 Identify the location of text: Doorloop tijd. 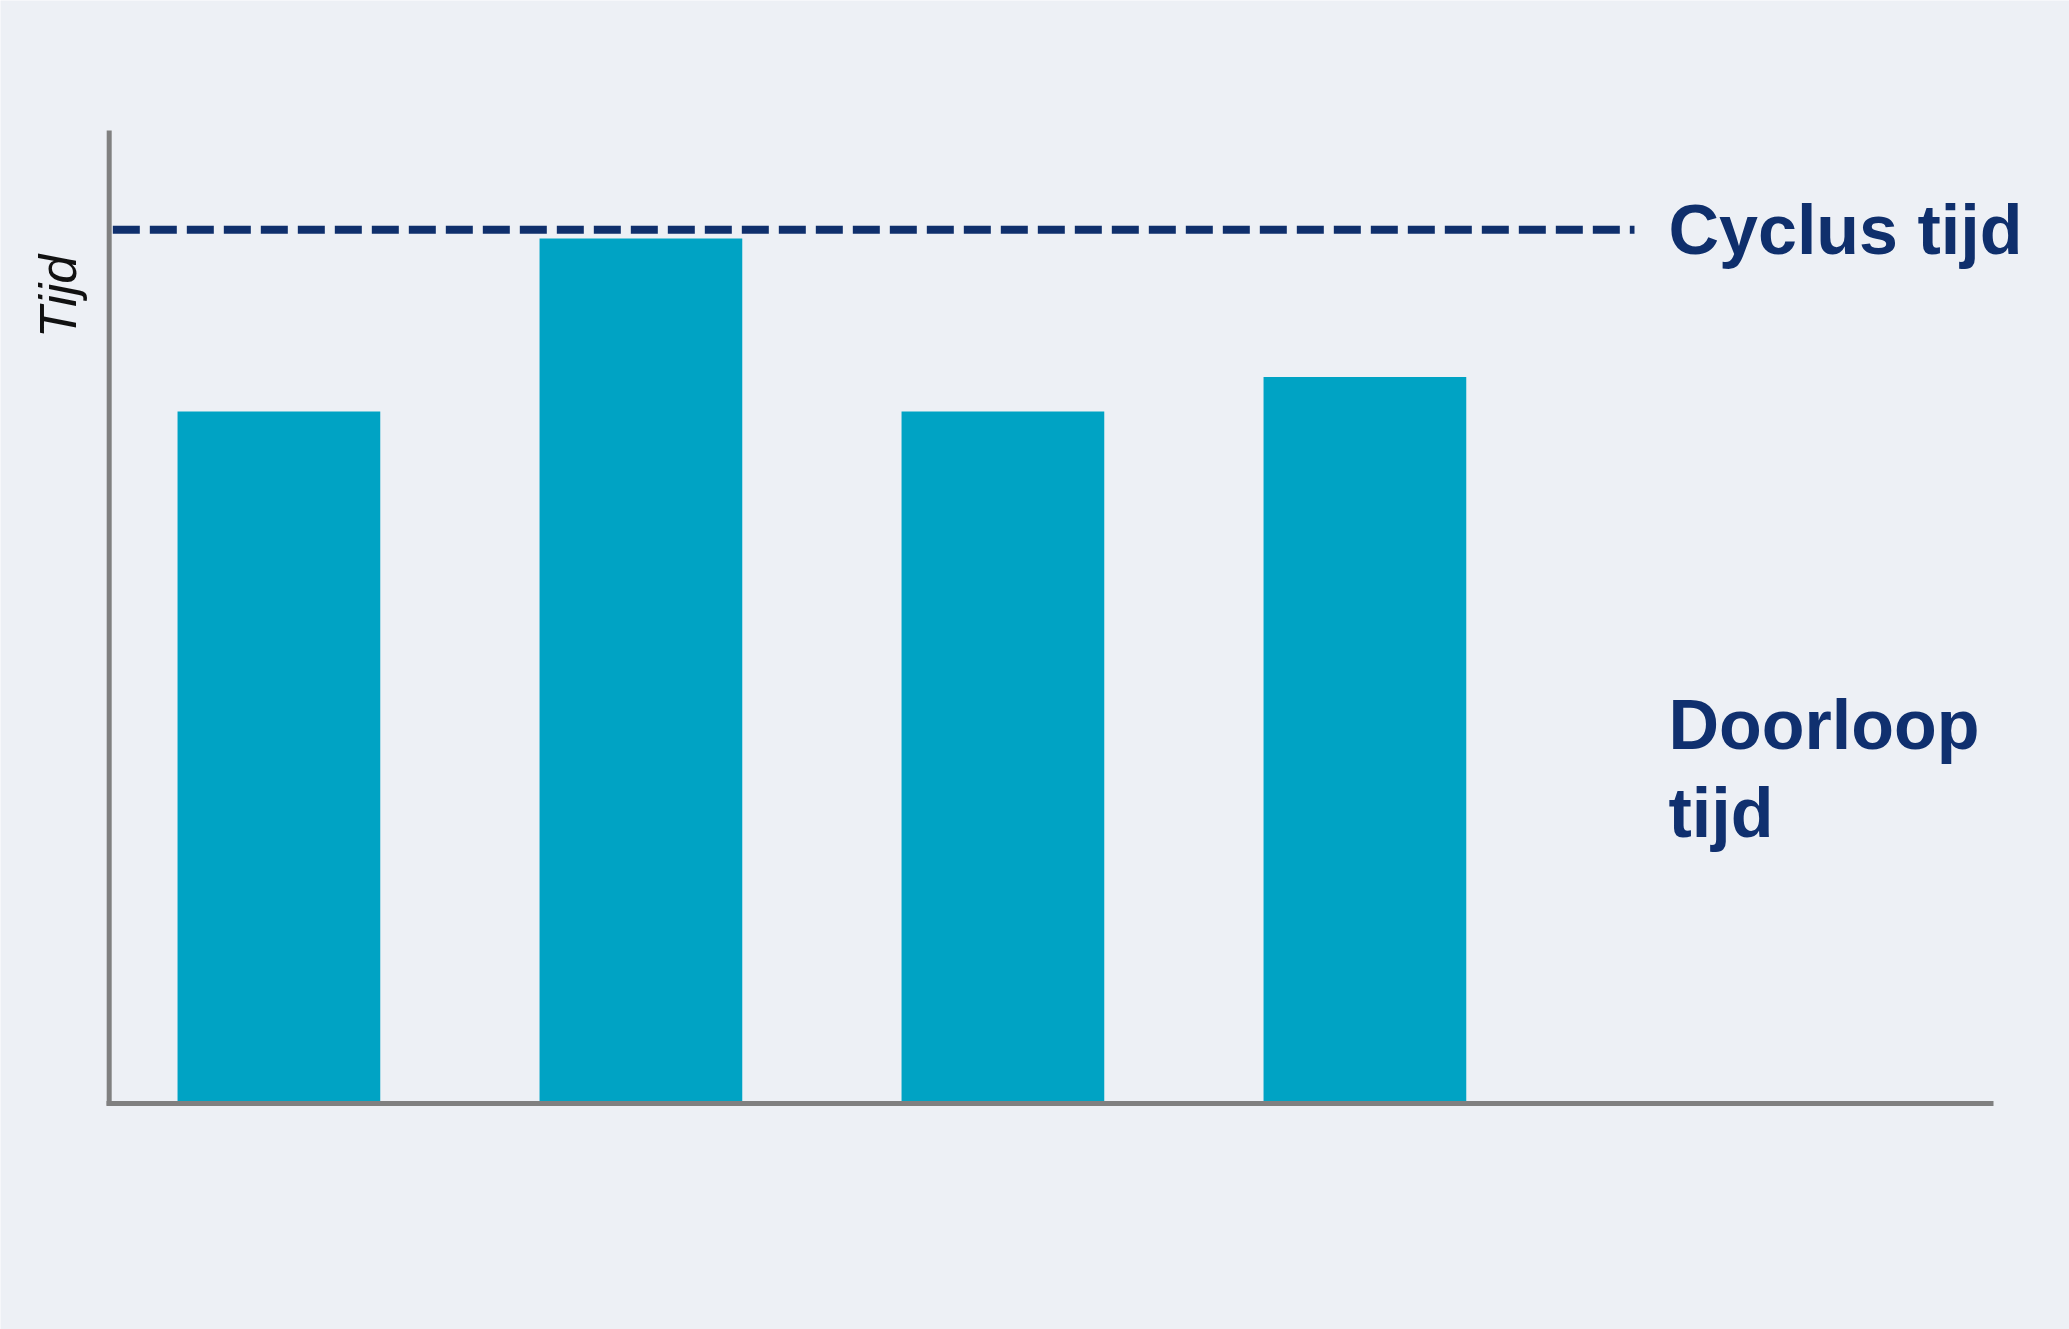
(1824, 768).